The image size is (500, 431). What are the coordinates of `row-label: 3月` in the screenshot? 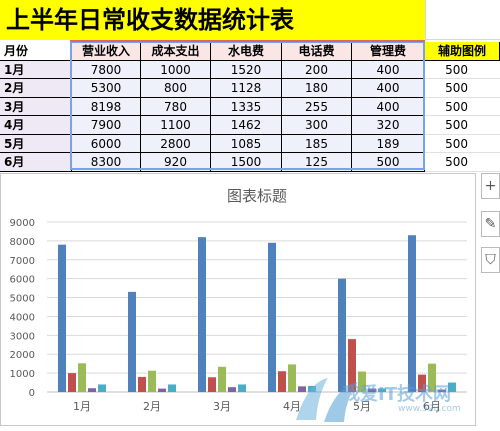 It's located at (36, 106).